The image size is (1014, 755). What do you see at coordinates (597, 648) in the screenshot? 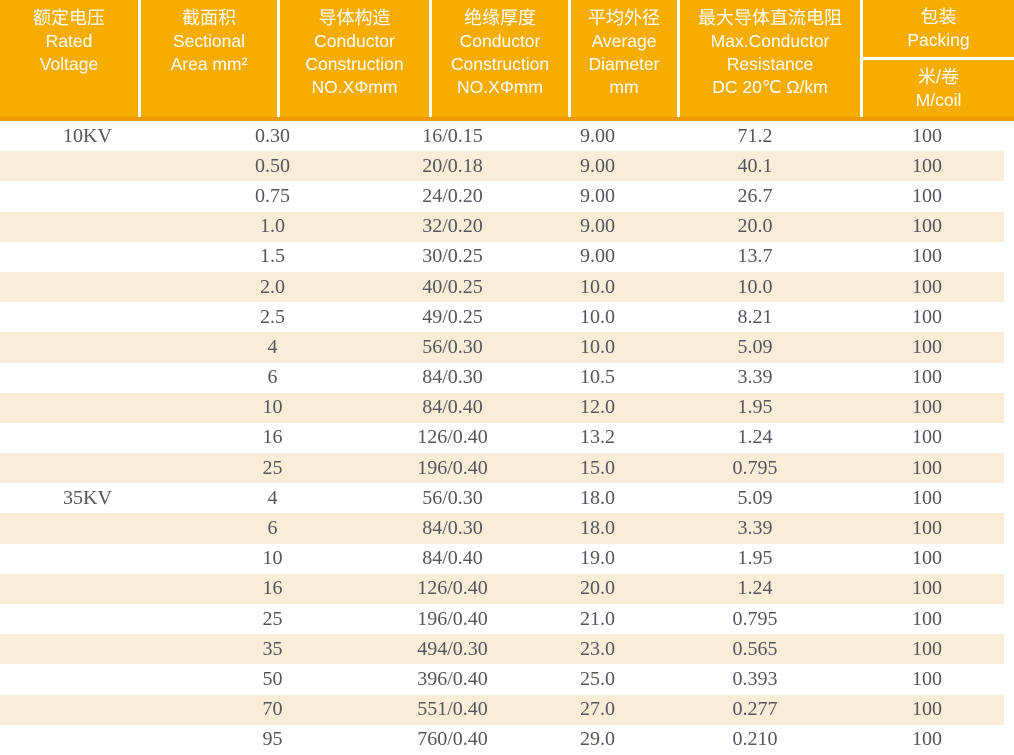
I see `diameter-cell: 23.0` at bounding box center [597, 648].